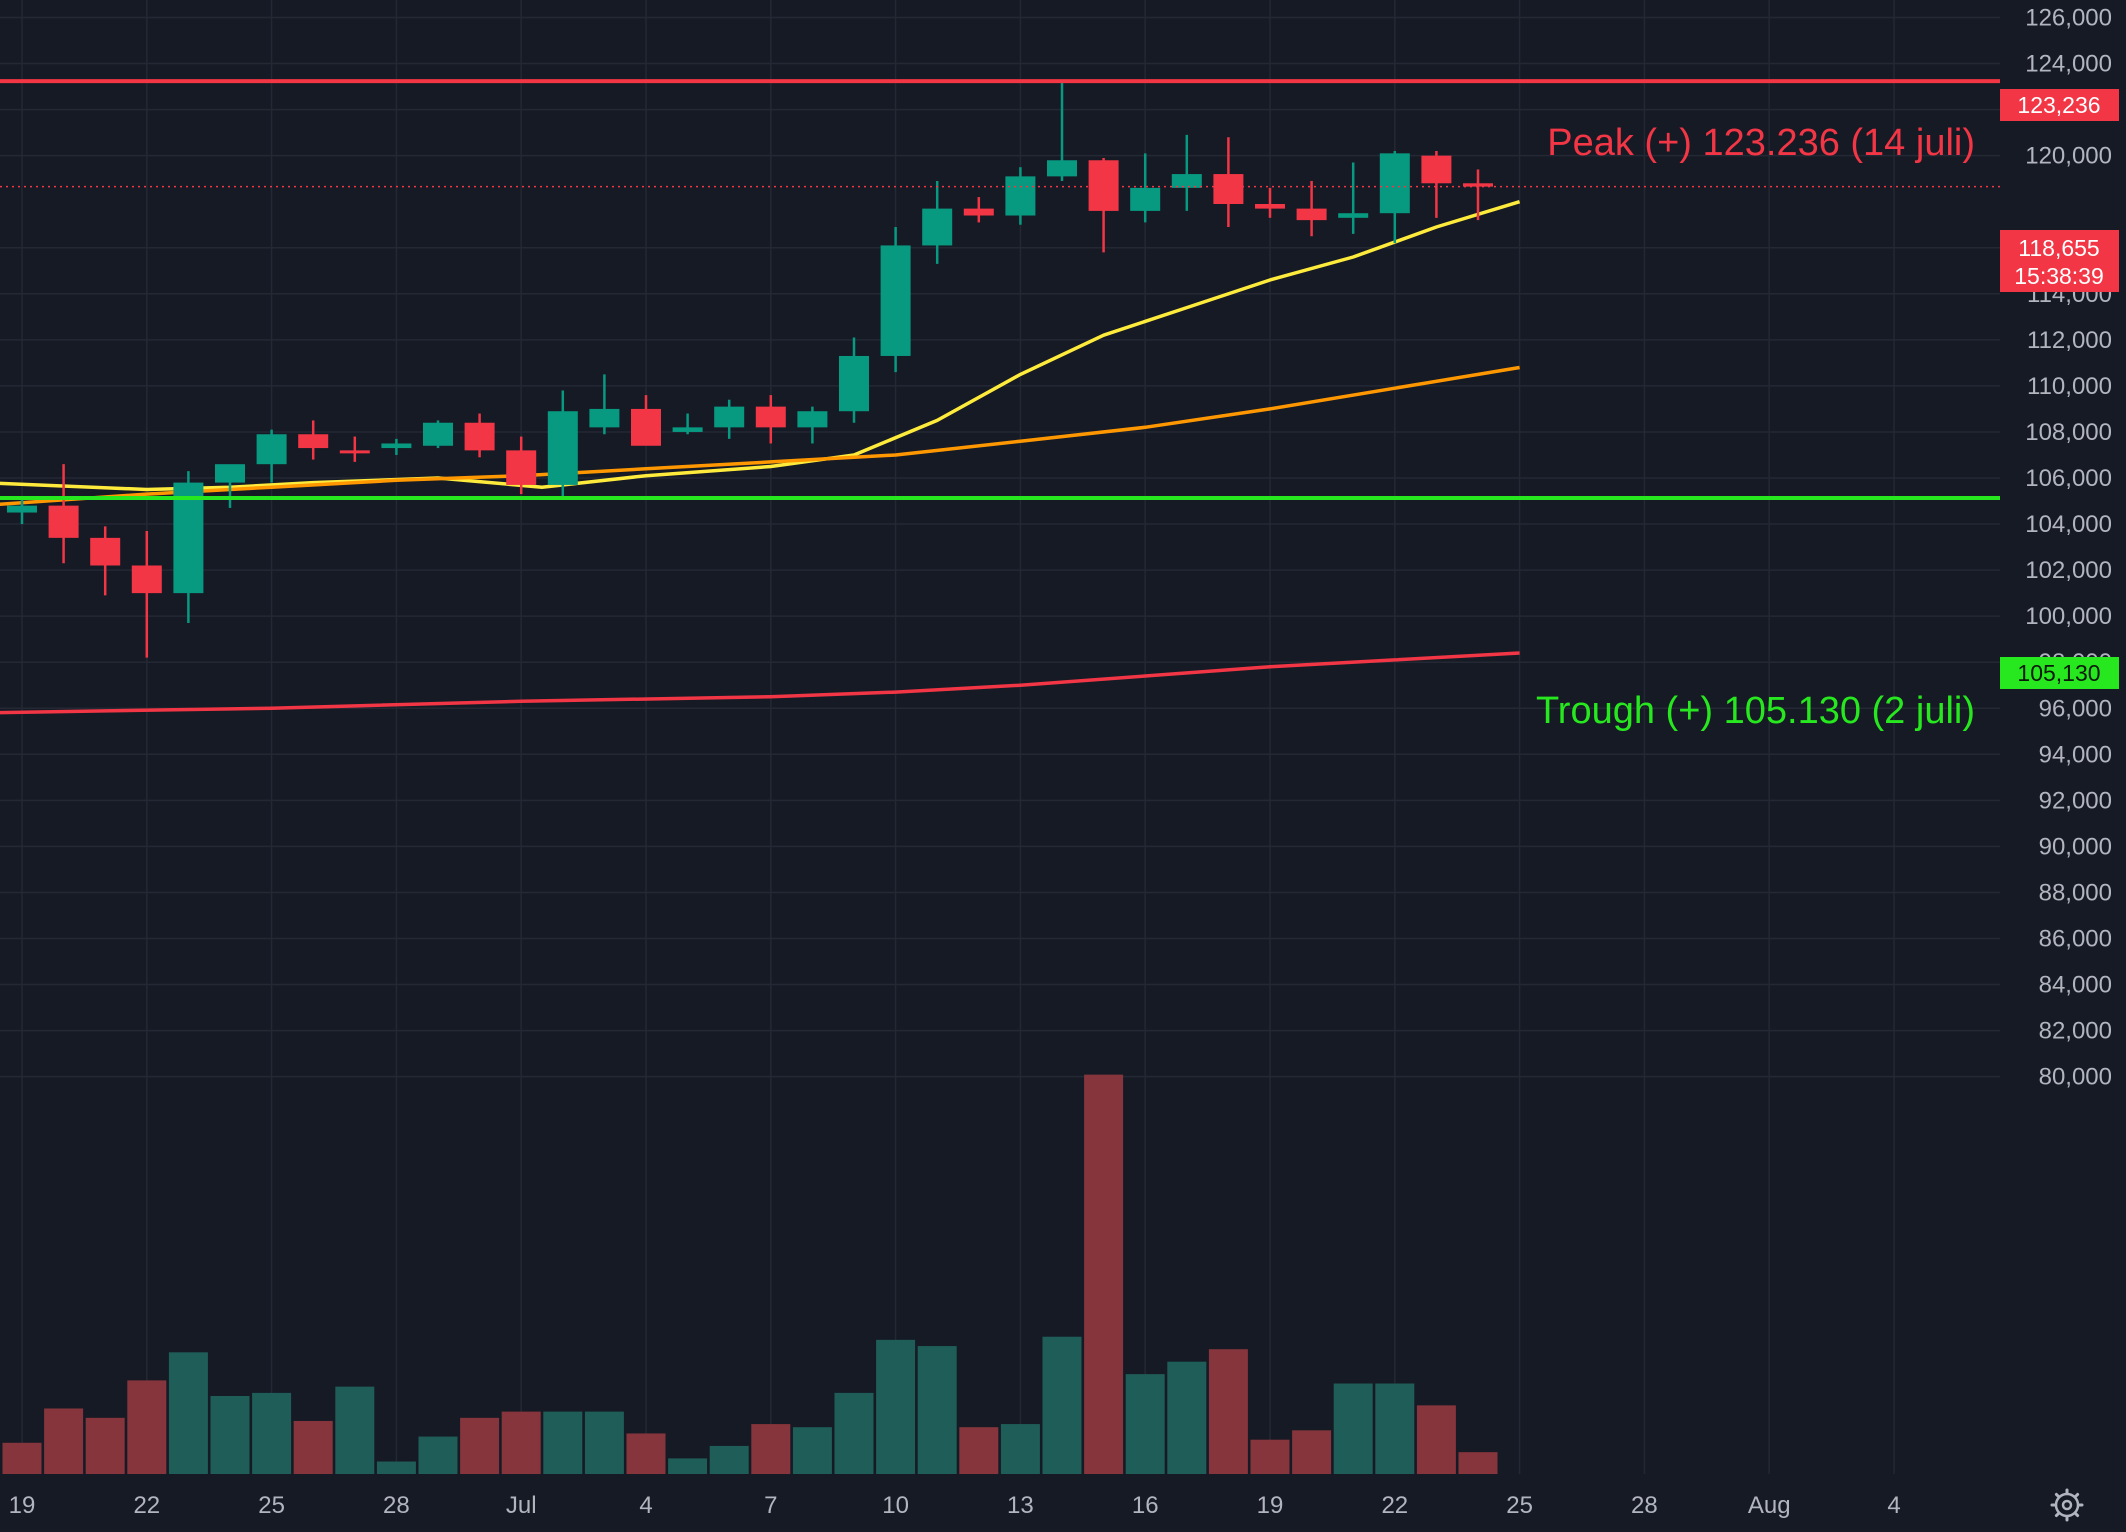 Image resolution: width=2126 pixels, height=1532 pixels. I want to click on time-tick-label: 13, so click(1020, 1505).